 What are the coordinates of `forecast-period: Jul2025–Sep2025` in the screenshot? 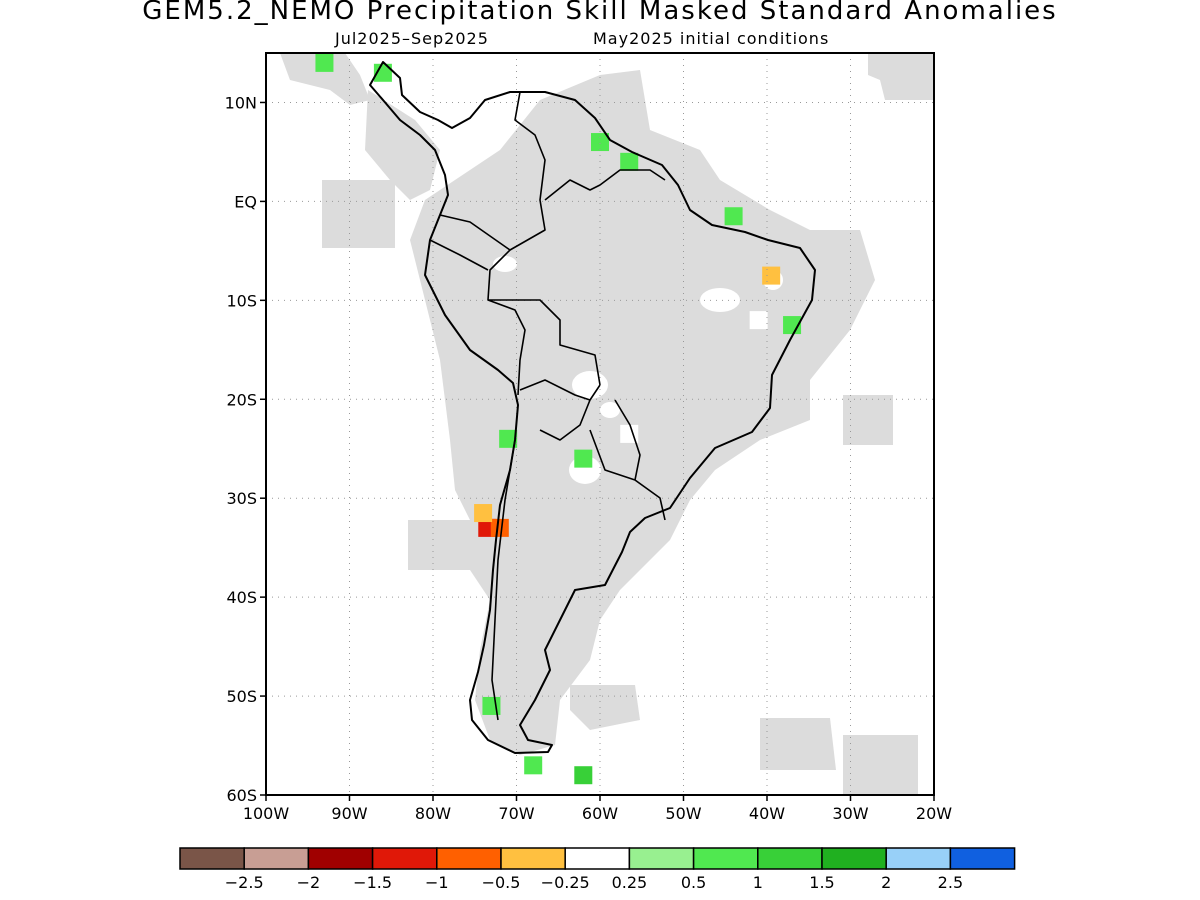 It's located at (412, 38).